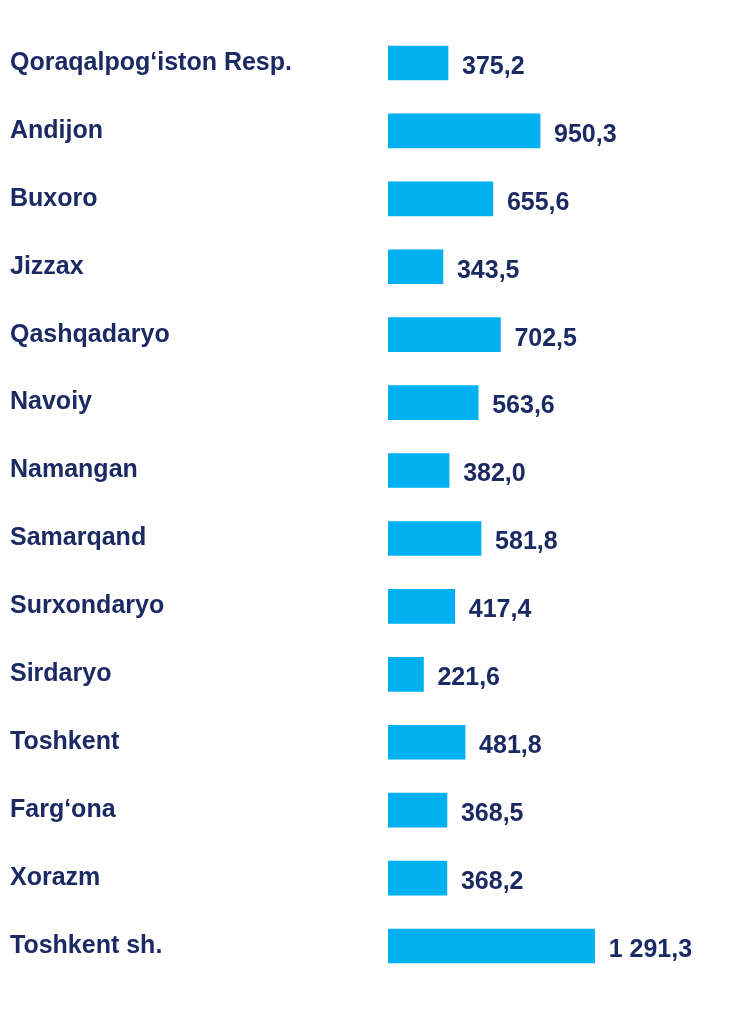  What do you see at coordinates (493, 64) in the screenshot?
I see `data-label: 375,2` at bounding box center [493, 64].